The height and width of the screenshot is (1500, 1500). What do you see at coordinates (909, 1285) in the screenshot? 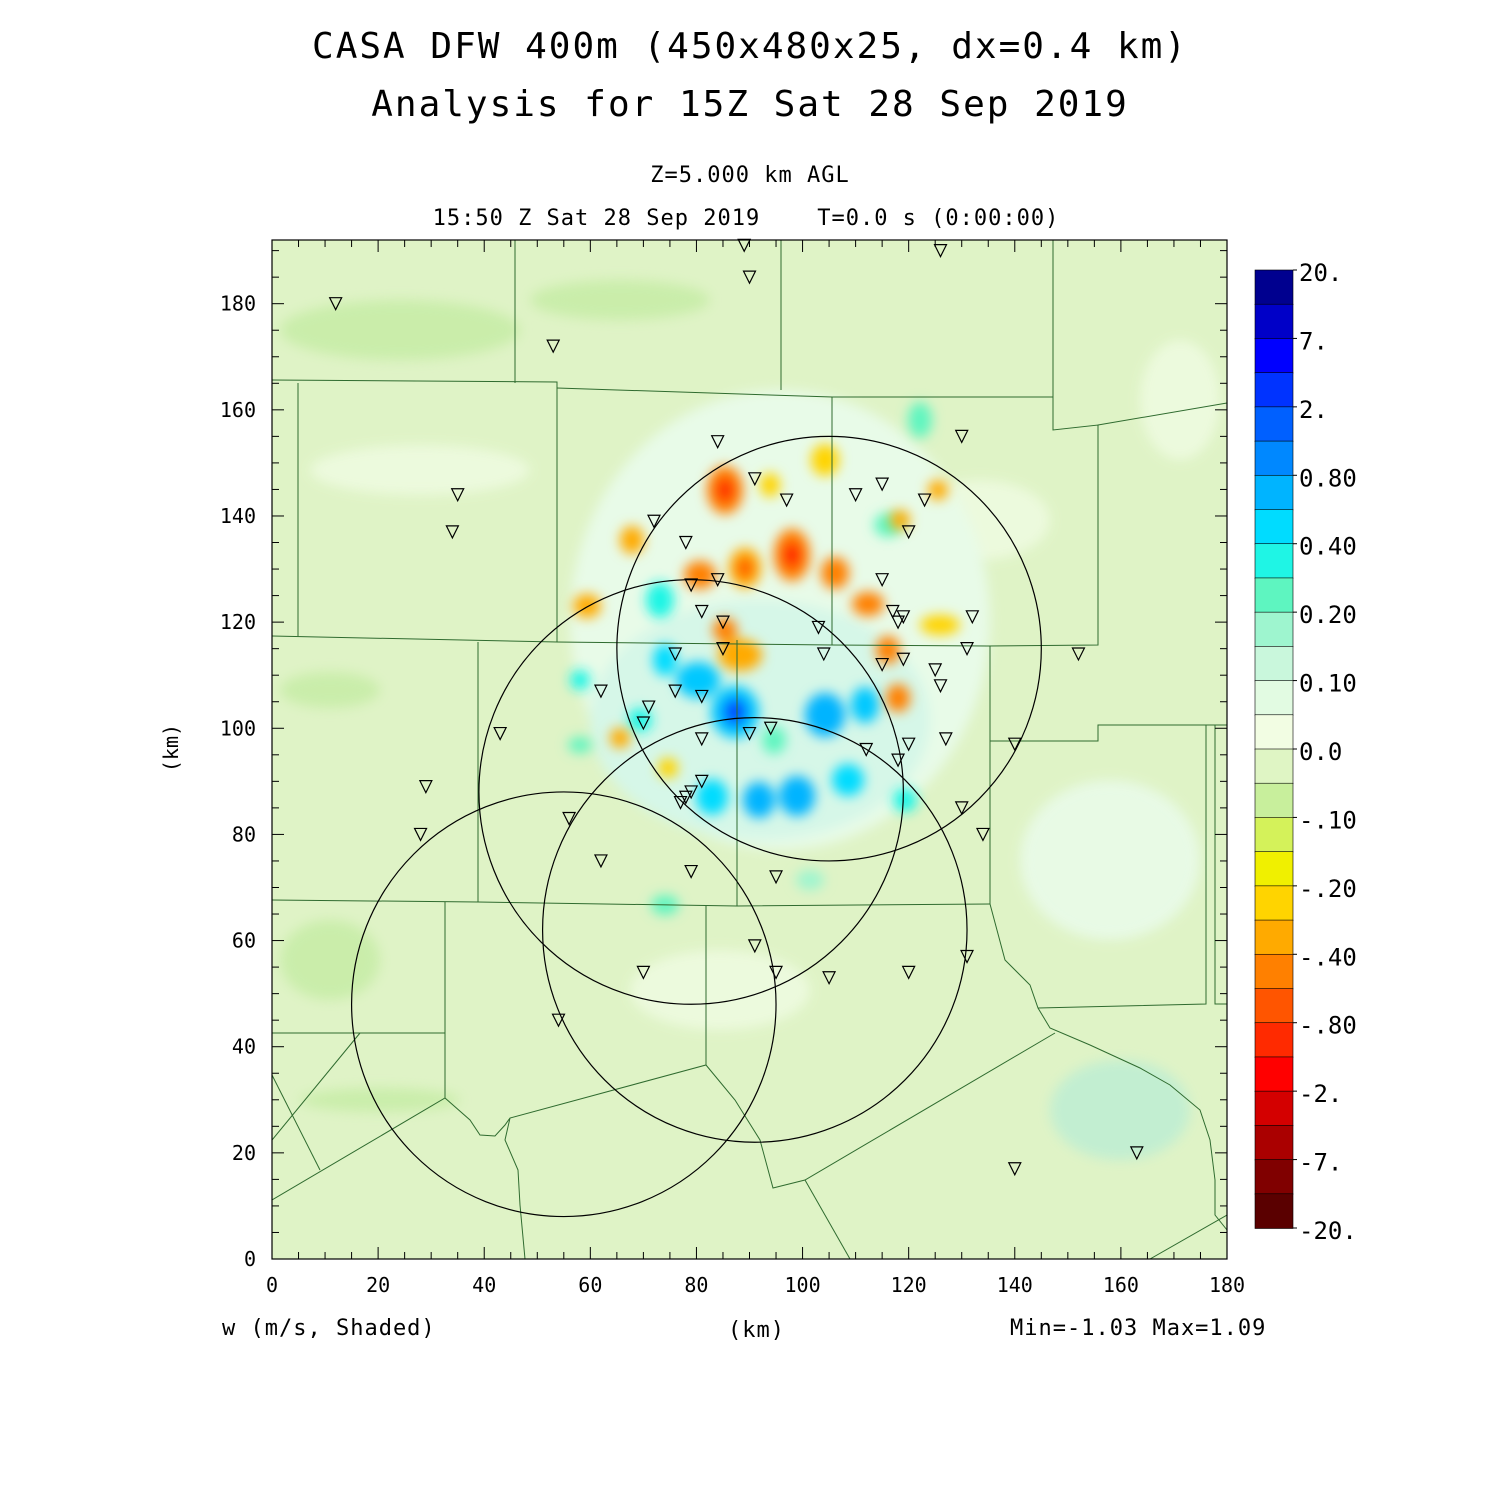
I see `x-tick-label: 120` at bounding box center [909, 1285].